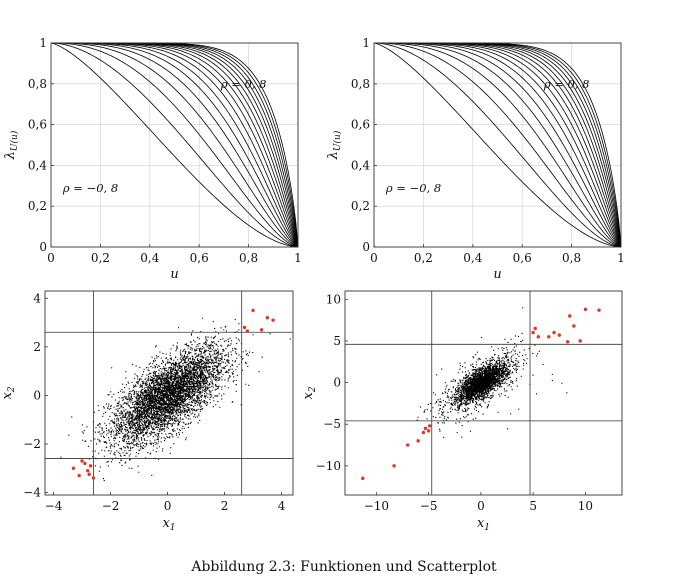 The width and height of the screenshot is (688, 585). I want to click on y-tick-label: −4, so click(32, 493).